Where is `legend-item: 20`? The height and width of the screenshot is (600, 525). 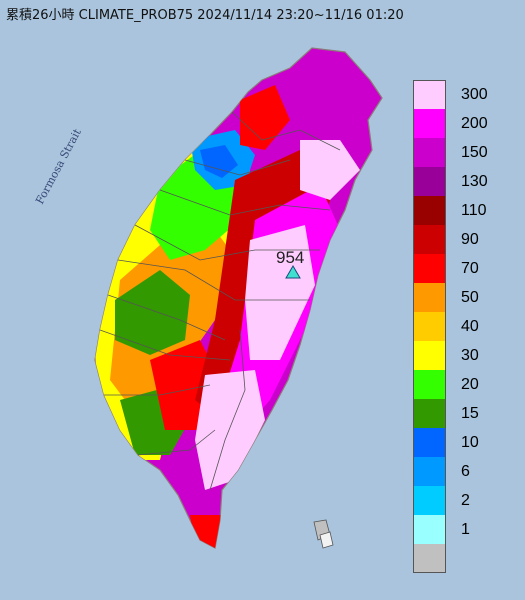 legend-item: 20 is located at coordinates (468, 384).